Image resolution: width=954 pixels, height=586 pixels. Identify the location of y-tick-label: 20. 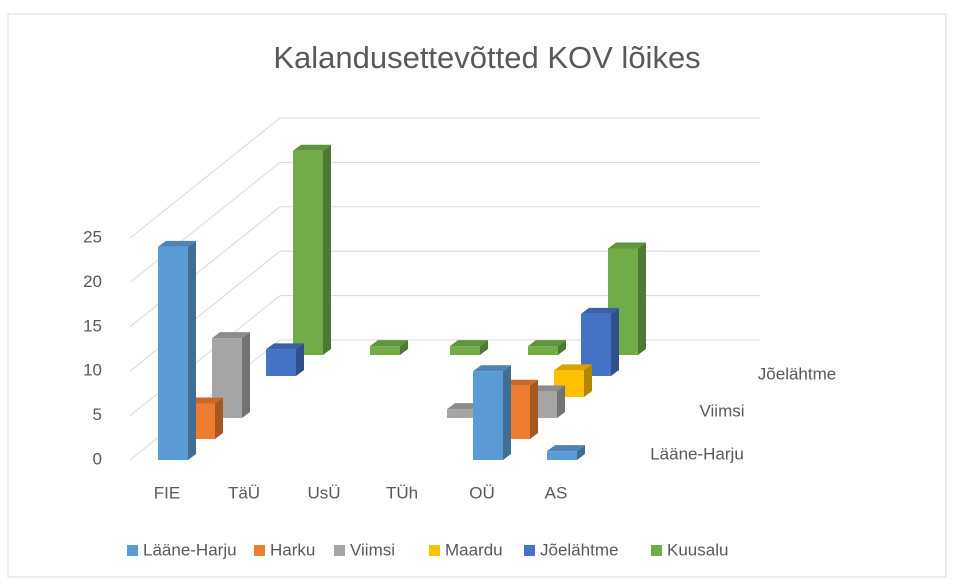
(92, 281).